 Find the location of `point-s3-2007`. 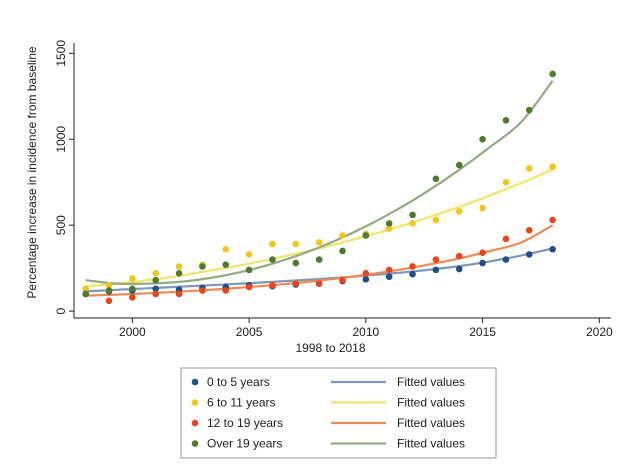

point-s3-2007 is located at coordinates (296, 263).